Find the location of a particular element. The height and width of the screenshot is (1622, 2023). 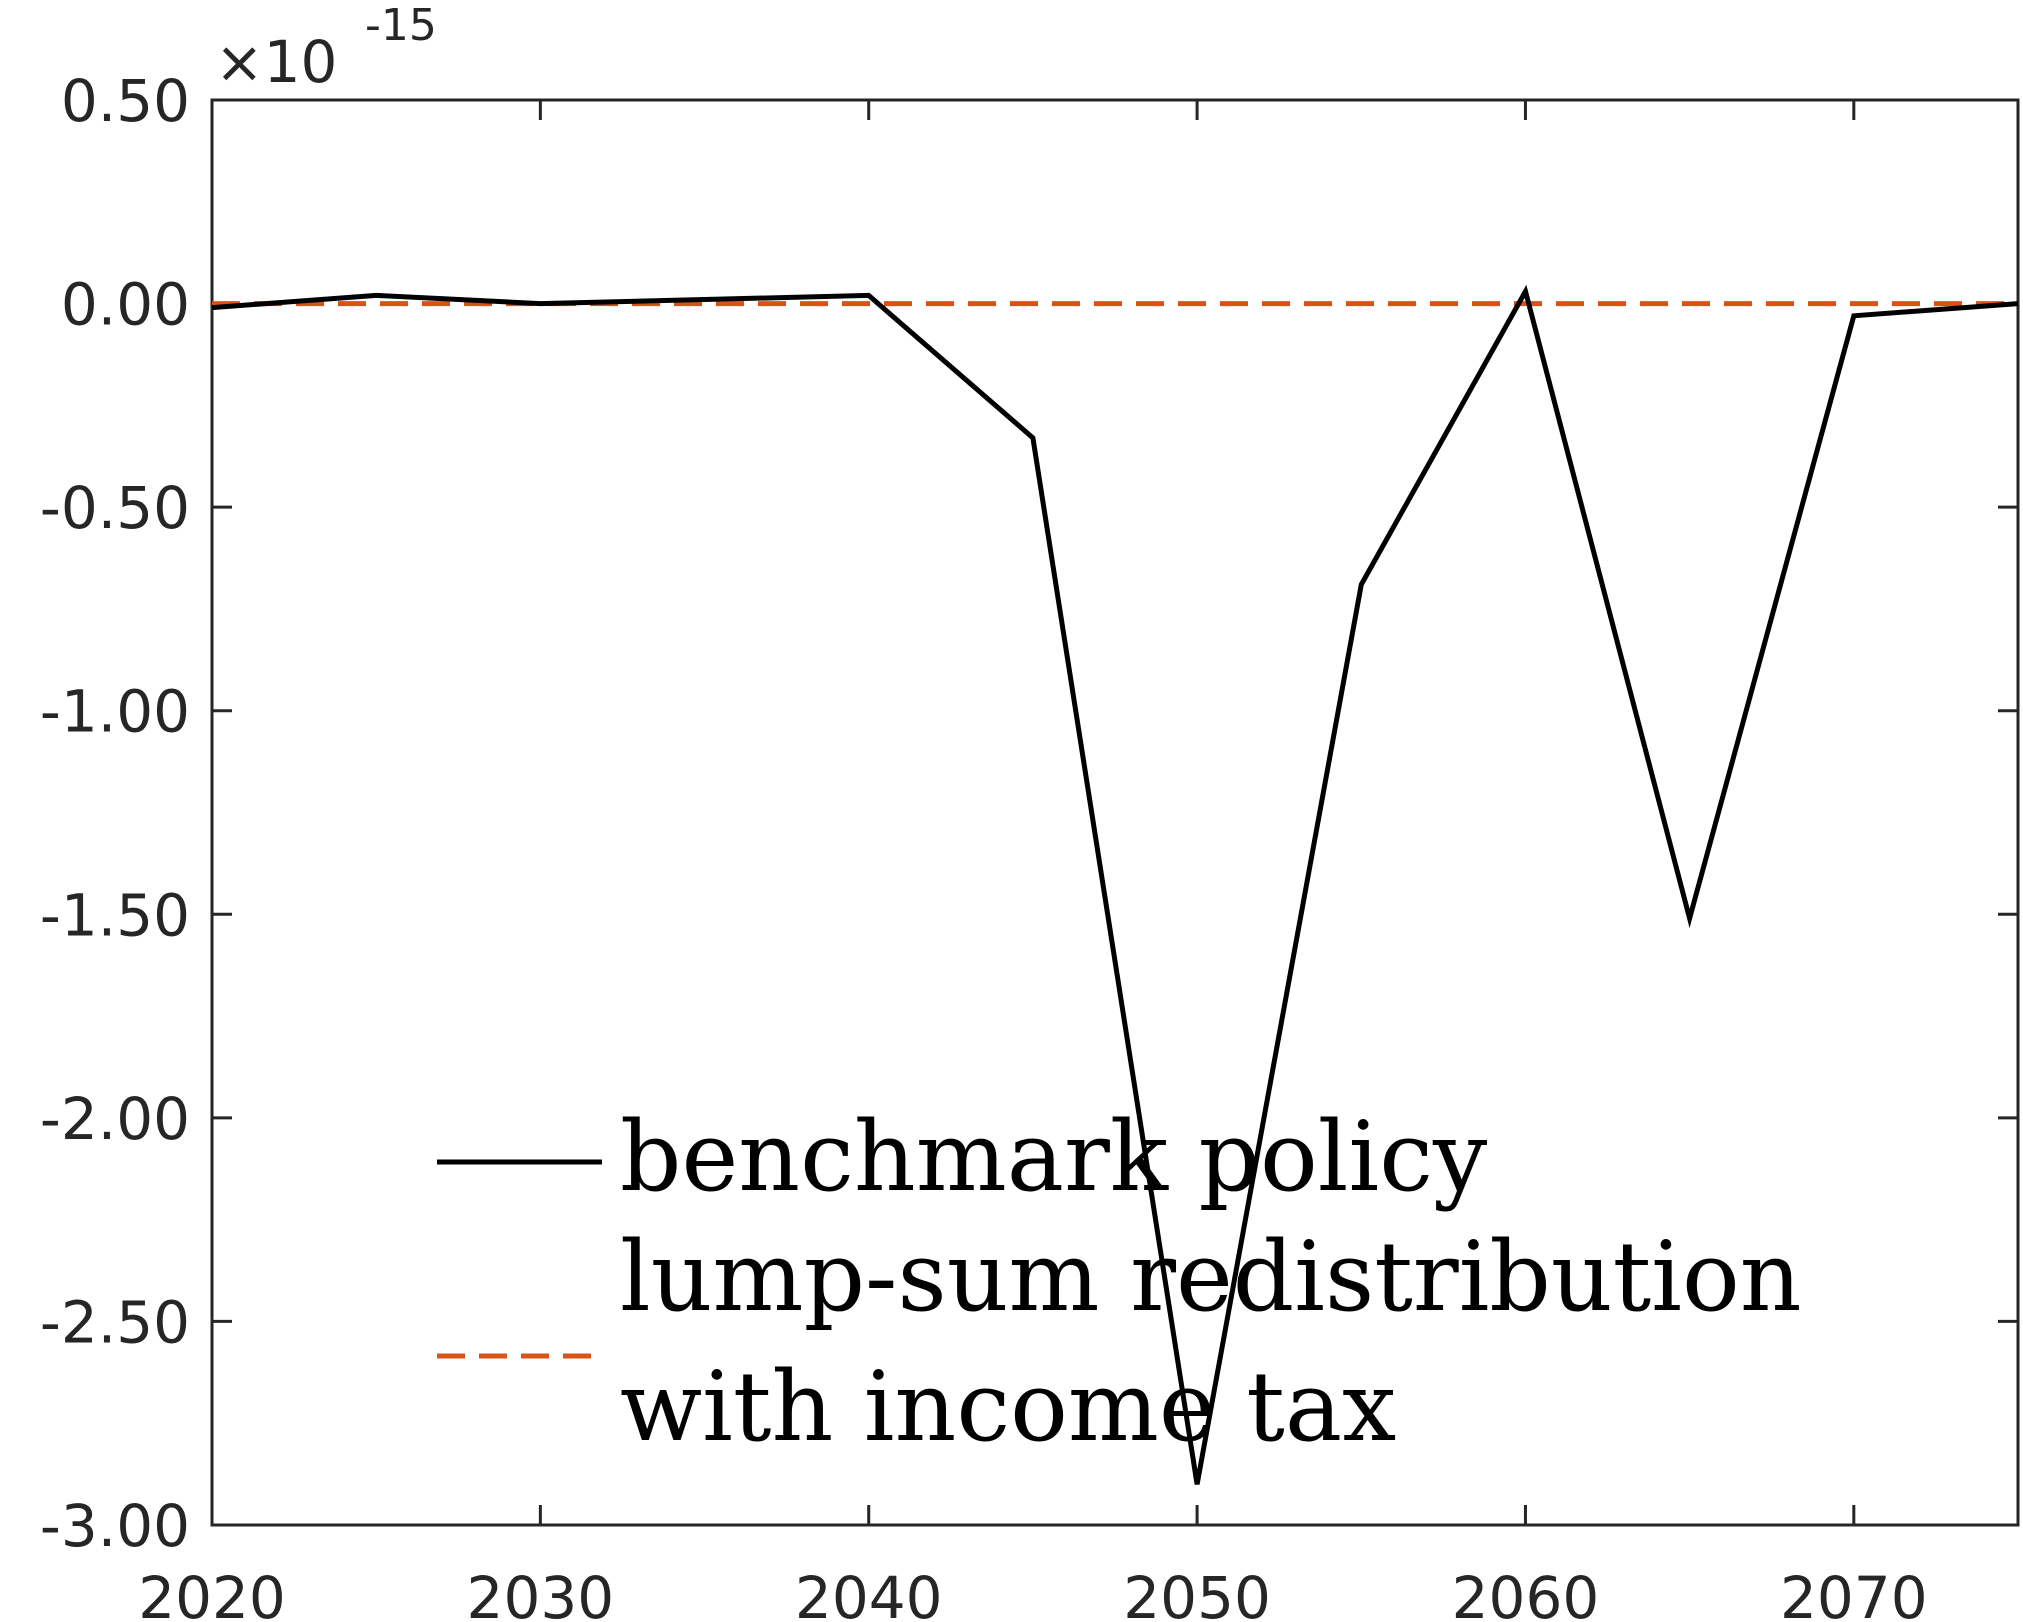

legend-label-benchmark-policy: benchmark policy is located at coordinates (1053, 1157).